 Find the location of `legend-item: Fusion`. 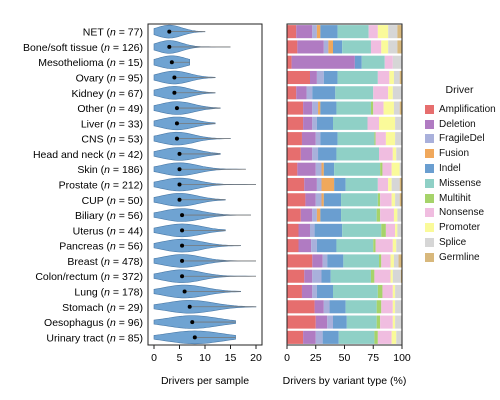

legend-item: Fusion is located at coordinates (462, 153).